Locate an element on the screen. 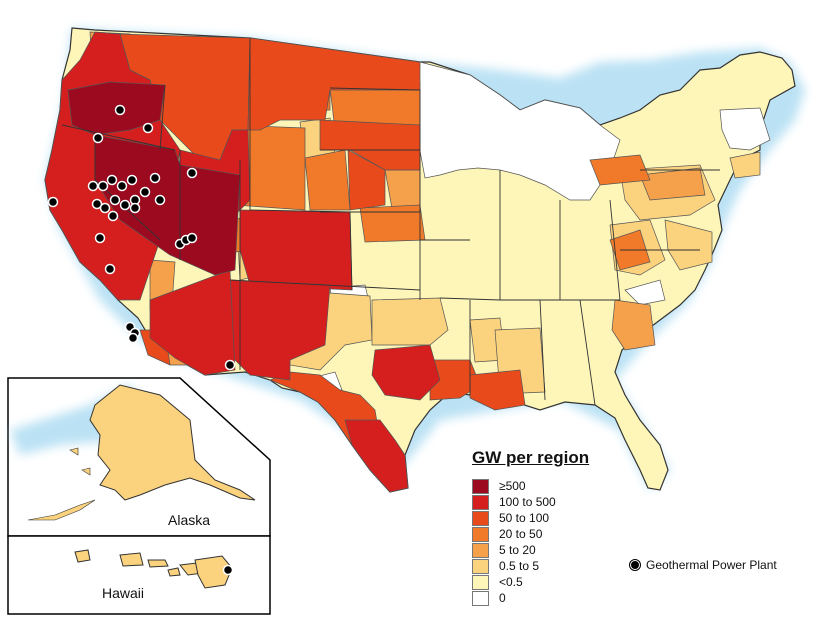  legend-label: ≥500 is located at coordinates (512, 486).